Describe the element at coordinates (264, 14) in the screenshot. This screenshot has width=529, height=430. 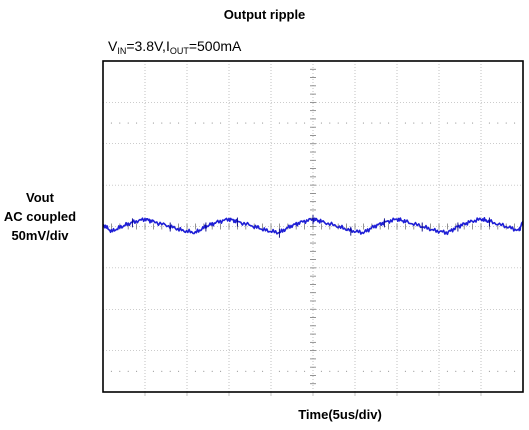
I see `chart-title: Output ripple` at that location.